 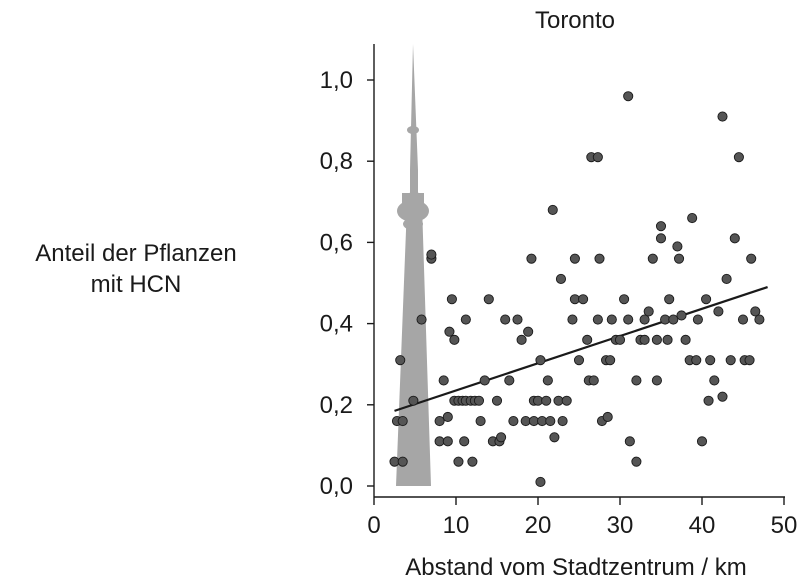 I want to click on x-tick-label: 10, so click(x=456, y=525).